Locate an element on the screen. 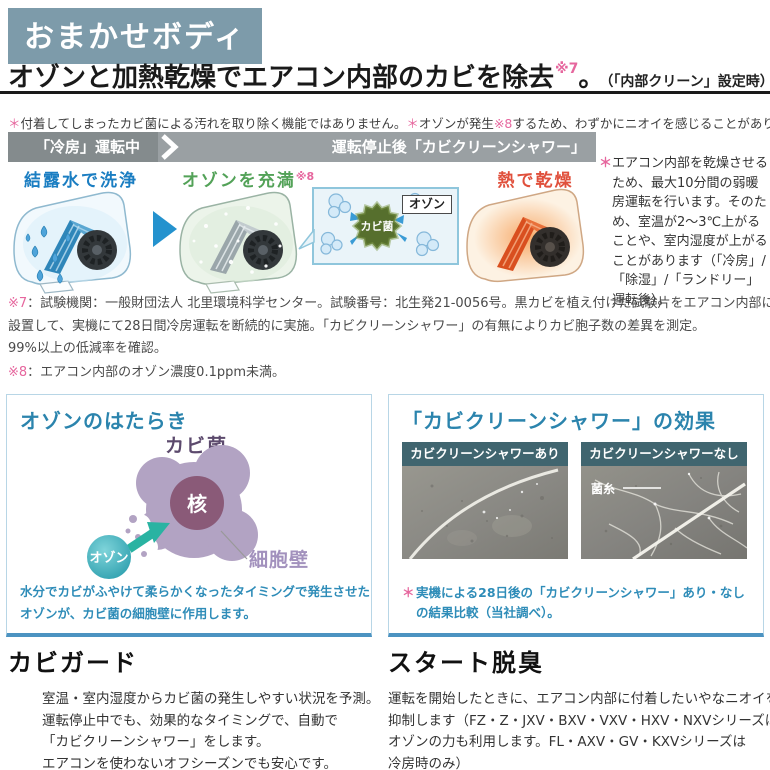  step-label-wash: 結露水で洗浄 is located at coordinates (81, 181).